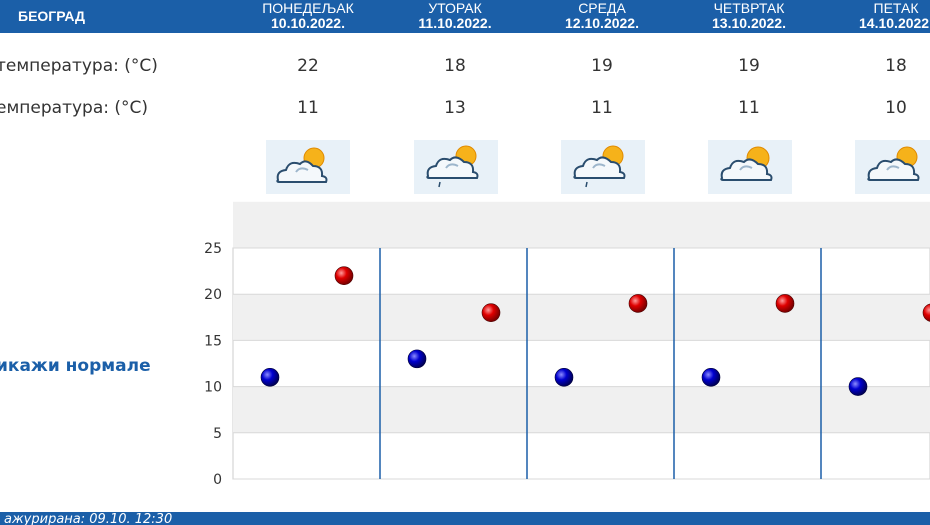  What do you see at coordinates (217, 480) in the screenshot?
I see `y-tick-label: 0` at bounding box center [217, 480].